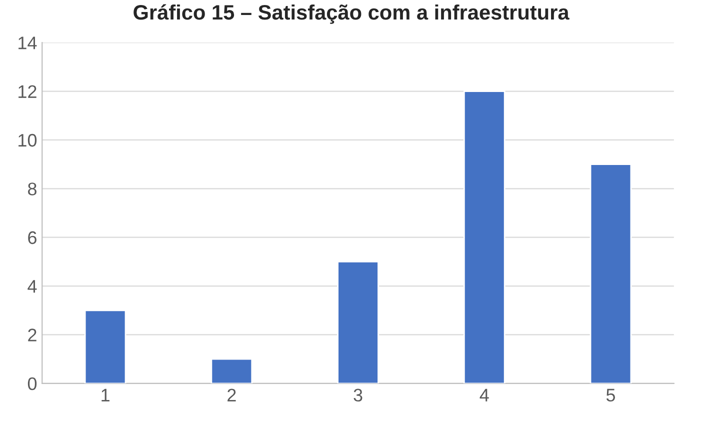 Image resolution: width=702 pixels, height=426 pixels. I want to click on y-tick-label: 12, so click(27, 91).